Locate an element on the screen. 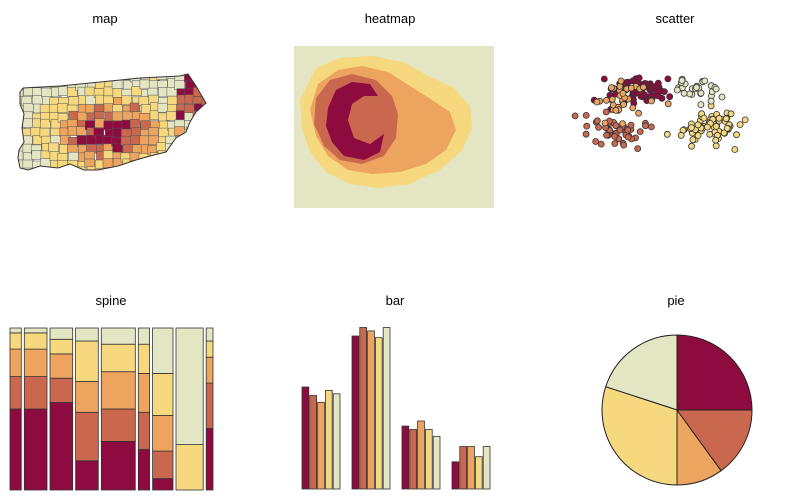 This screenshot has width=785, height=504. pie-title: pie is located at coordinates (675, 300).